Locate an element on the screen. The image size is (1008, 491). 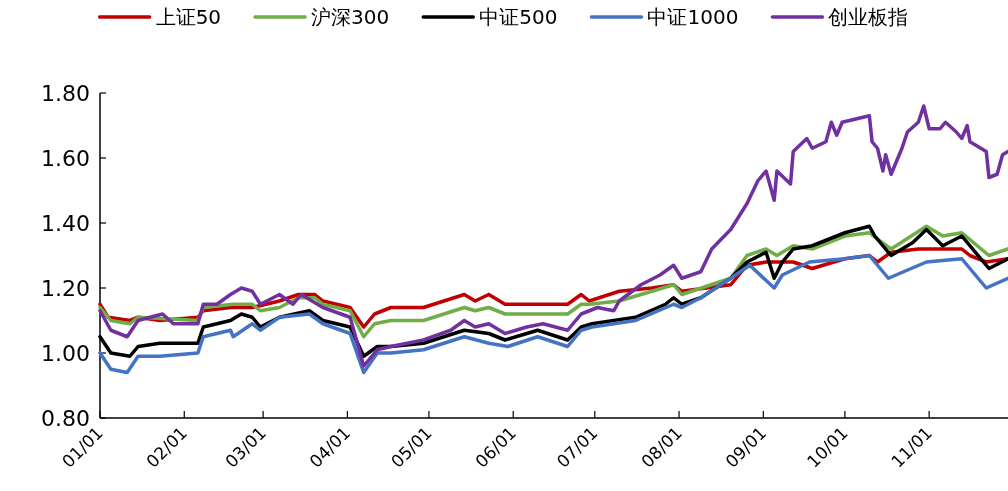
y-tick-label: 0.80 is located at coordinates (65, 418).